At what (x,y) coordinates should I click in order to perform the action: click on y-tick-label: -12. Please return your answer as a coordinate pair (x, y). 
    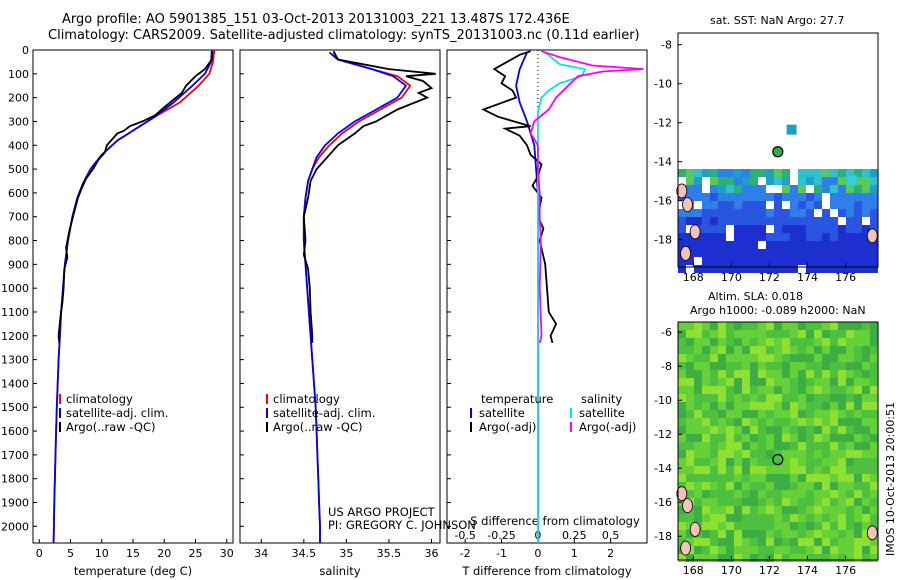
    Looking at the image, I should click on (663, 434).